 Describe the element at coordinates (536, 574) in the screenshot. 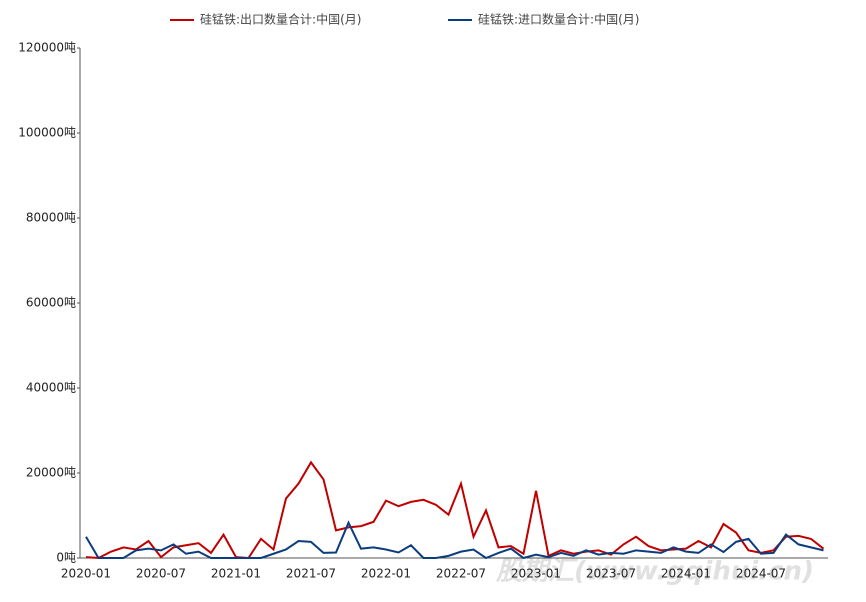

I see `x-tick-label: 2023-01` at that location.